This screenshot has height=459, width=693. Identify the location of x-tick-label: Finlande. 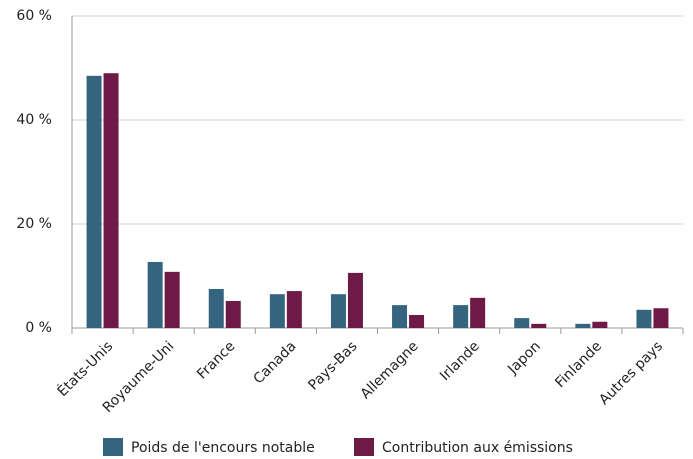
(578, 364).